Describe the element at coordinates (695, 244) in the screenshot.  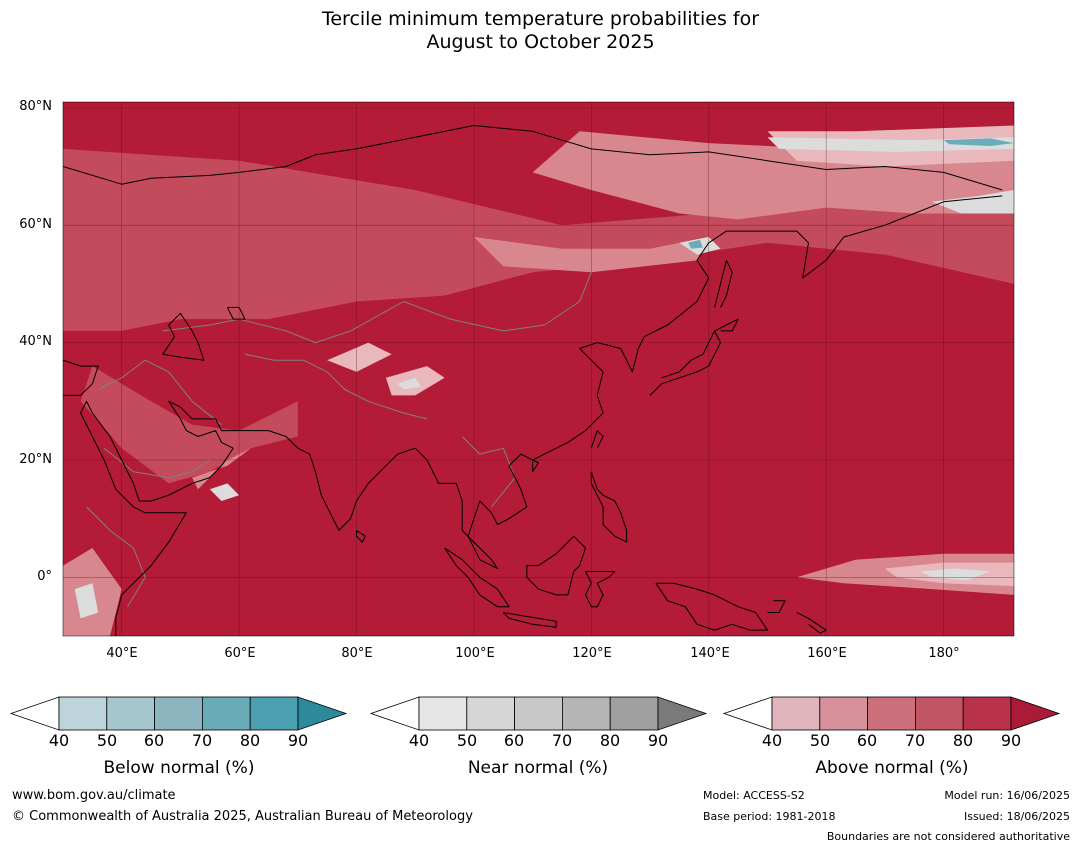
I see `patch-okhotsk-blue` at that location.